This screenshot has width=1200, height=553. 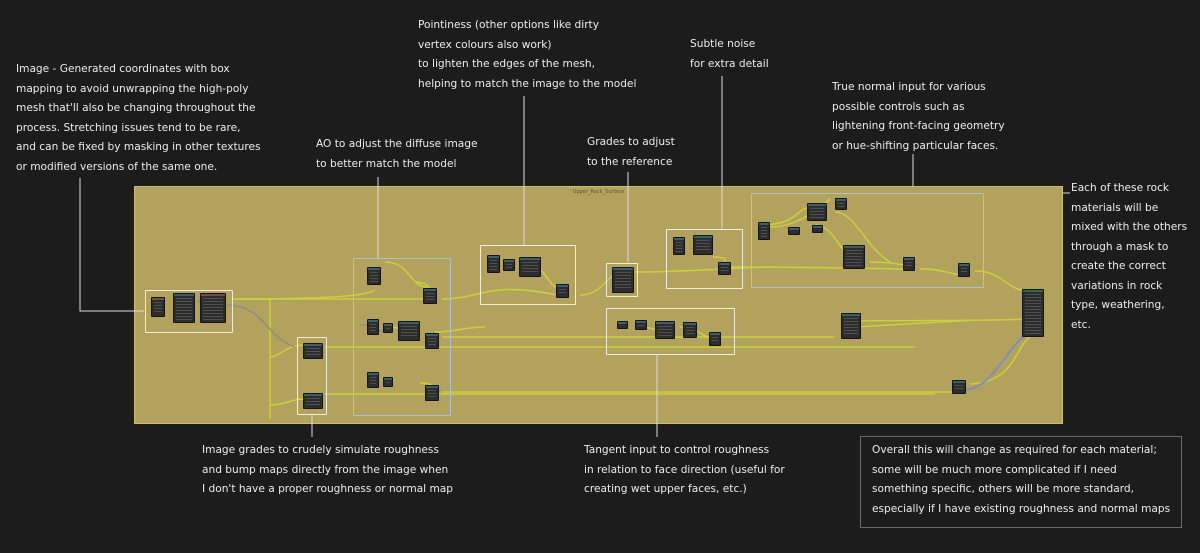 What do you see at coordinates (724, 268) in the screenshot?
I see `node-noise-mix` at bounding box center [724, 268].